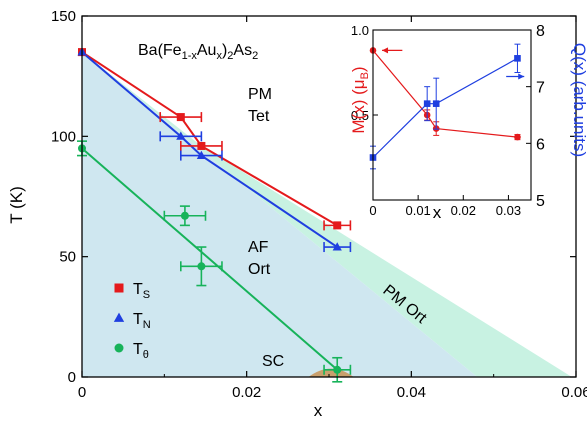 The width and height of the screenshot is (587, 422). I want to click on legend-label-sub: S, so click(146, 295).